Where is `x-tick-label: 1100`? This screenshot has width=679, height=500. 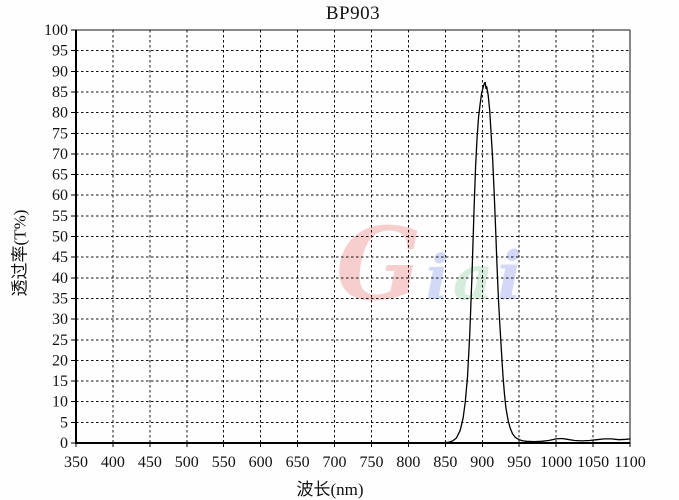 x-tick-label: 1100 is located at coordinates (629, 462).